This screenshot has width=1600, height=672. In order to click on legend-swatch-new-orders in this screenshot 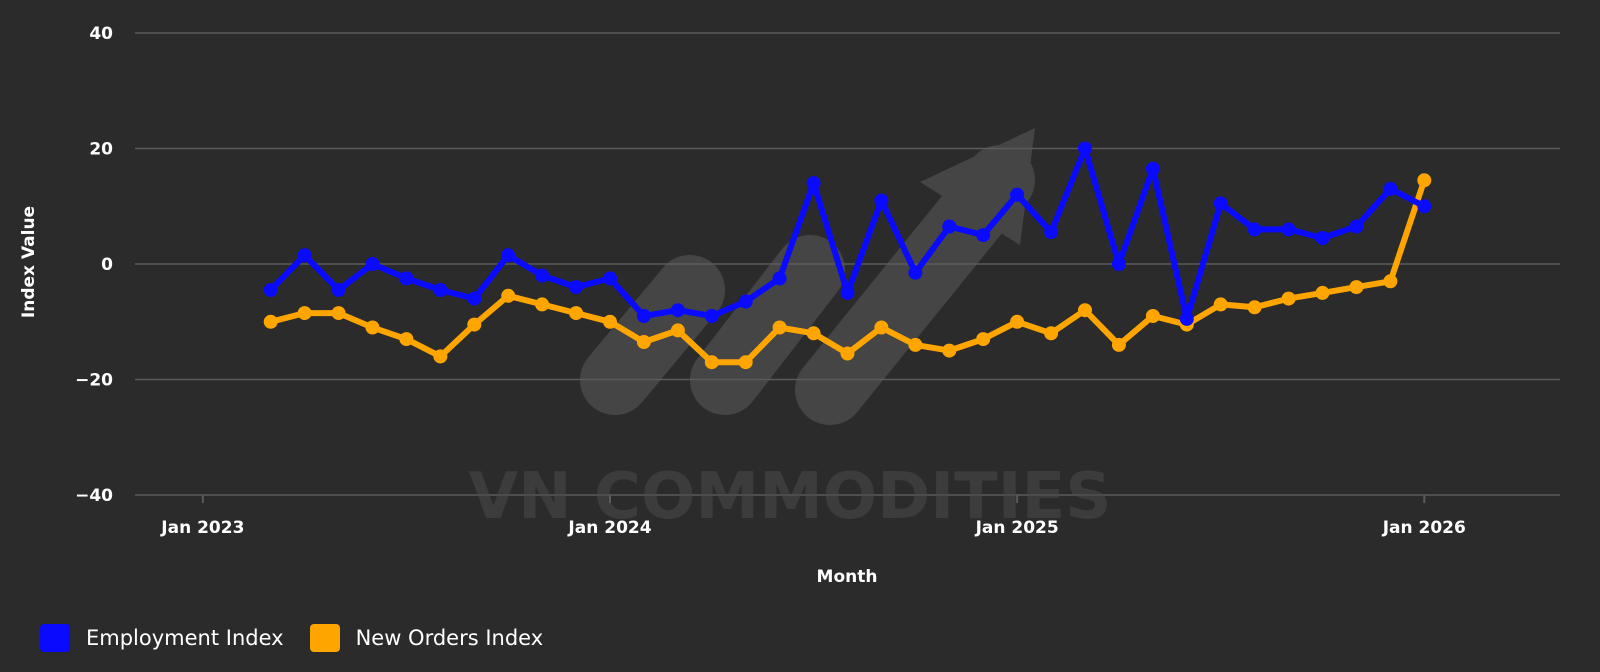, I will do `click(324, 638)`.